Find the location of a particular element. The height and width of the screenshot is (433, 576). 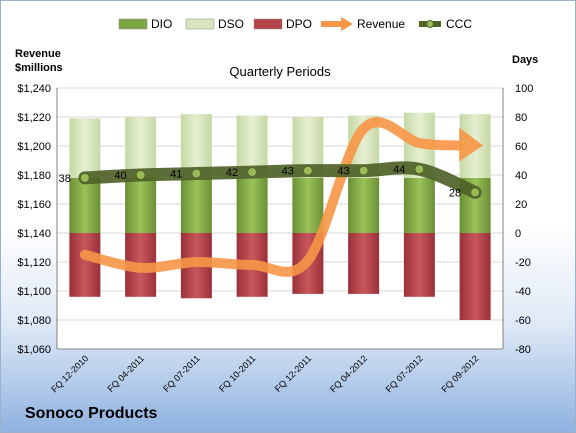

right-tick-label: 80 is located at coordinates (521, 118).